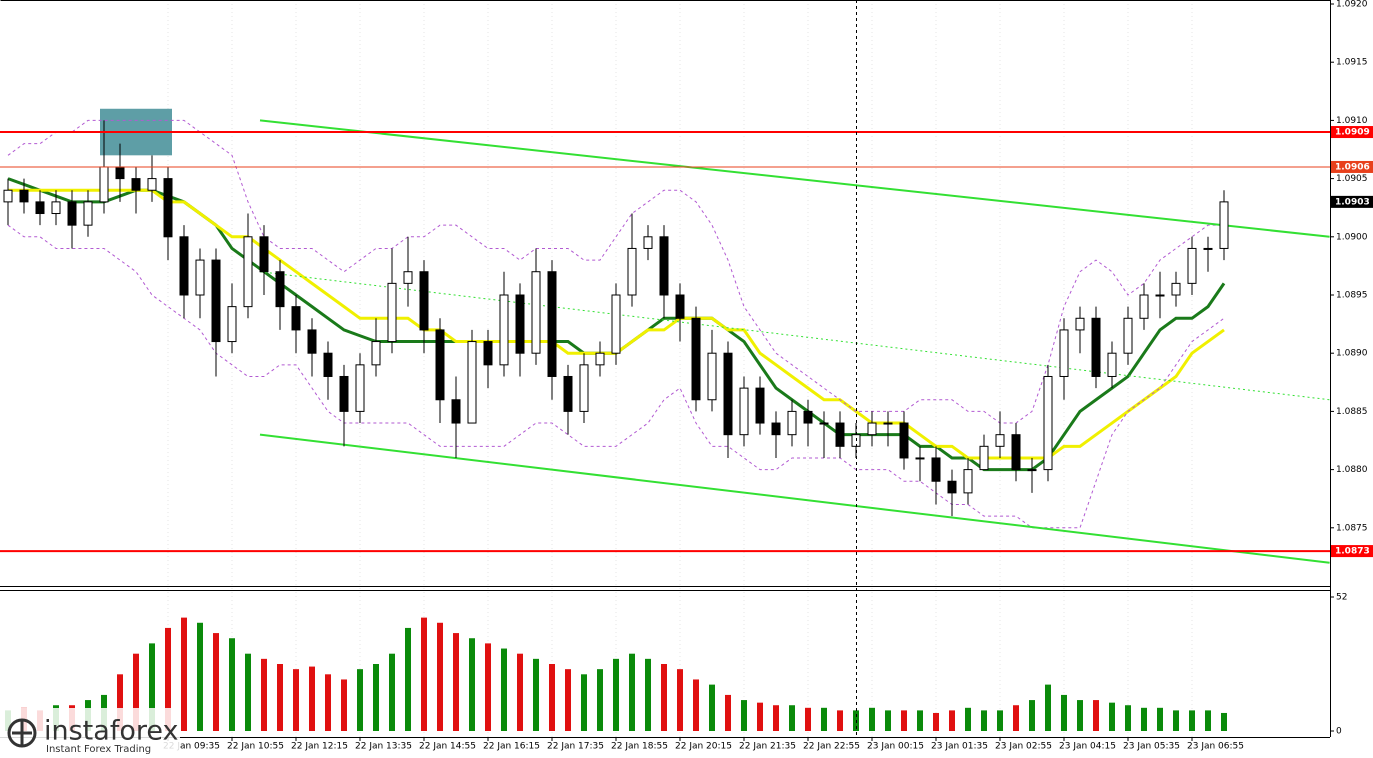  Describe the element at coordinates (831, 747) in the screenshot. I see `x-tick-label: 22 Jan 22:55` at that location.